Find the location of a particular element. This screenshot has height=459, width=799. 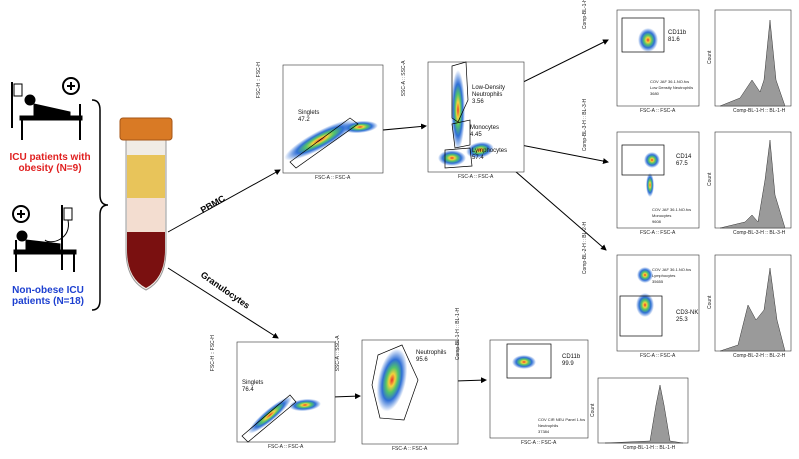

gate-name: Lymphocytes is located at coordinates (490, 151).